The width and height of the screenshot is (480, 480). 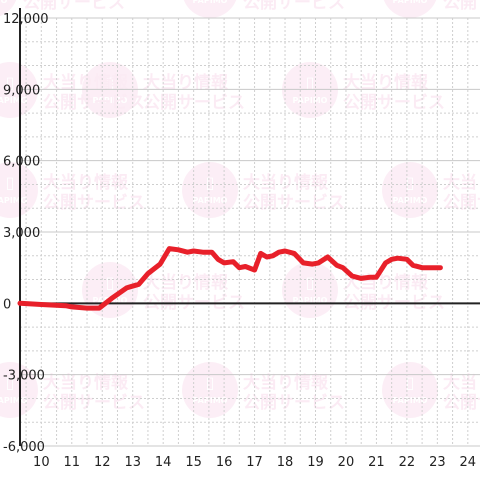 I want to click on x-tick-label: 15, so click(x=193, y=462).